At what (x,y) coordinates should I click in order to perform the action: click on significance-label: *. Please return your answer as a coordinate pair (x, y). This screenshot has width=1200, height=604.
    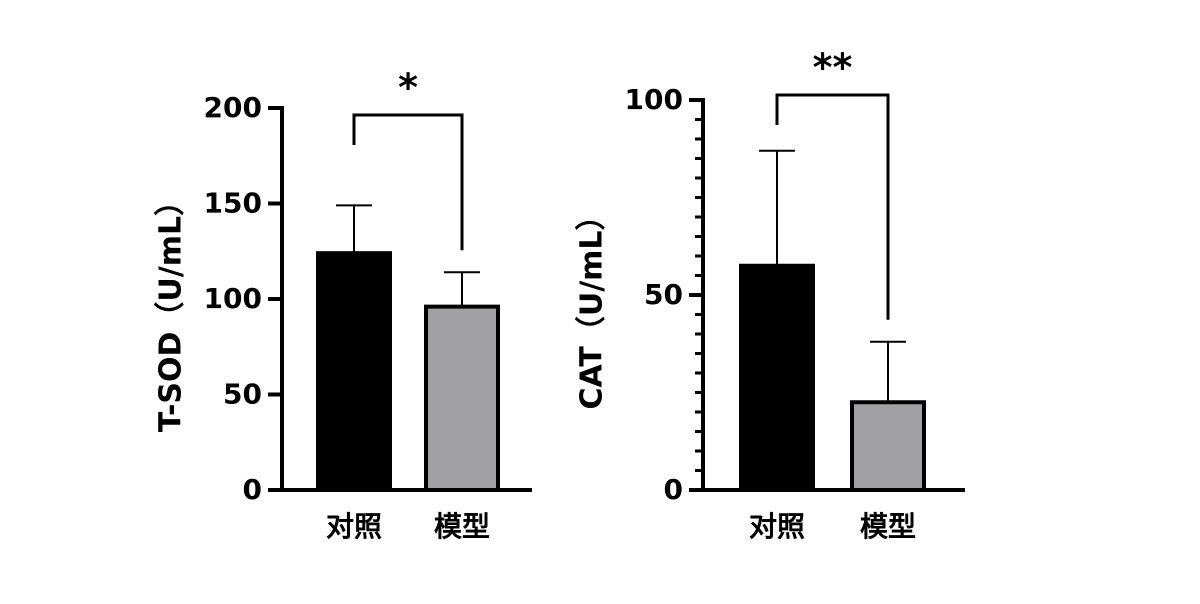
    Looking at the image, I should click on (408, 88).